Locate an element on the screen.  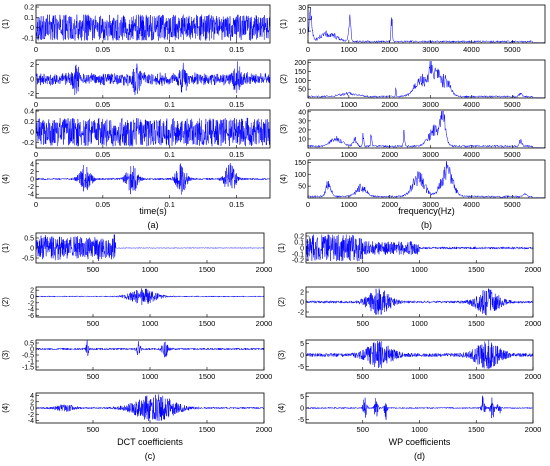
y-tick-label: -5 is located at coordinates (301, 420).